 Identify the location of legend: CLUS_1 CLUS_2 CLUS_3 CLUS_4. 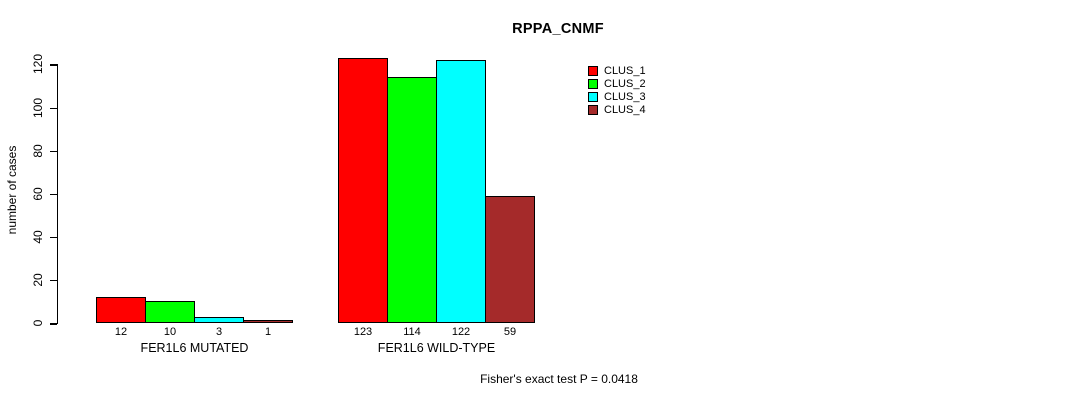
(617, 91).